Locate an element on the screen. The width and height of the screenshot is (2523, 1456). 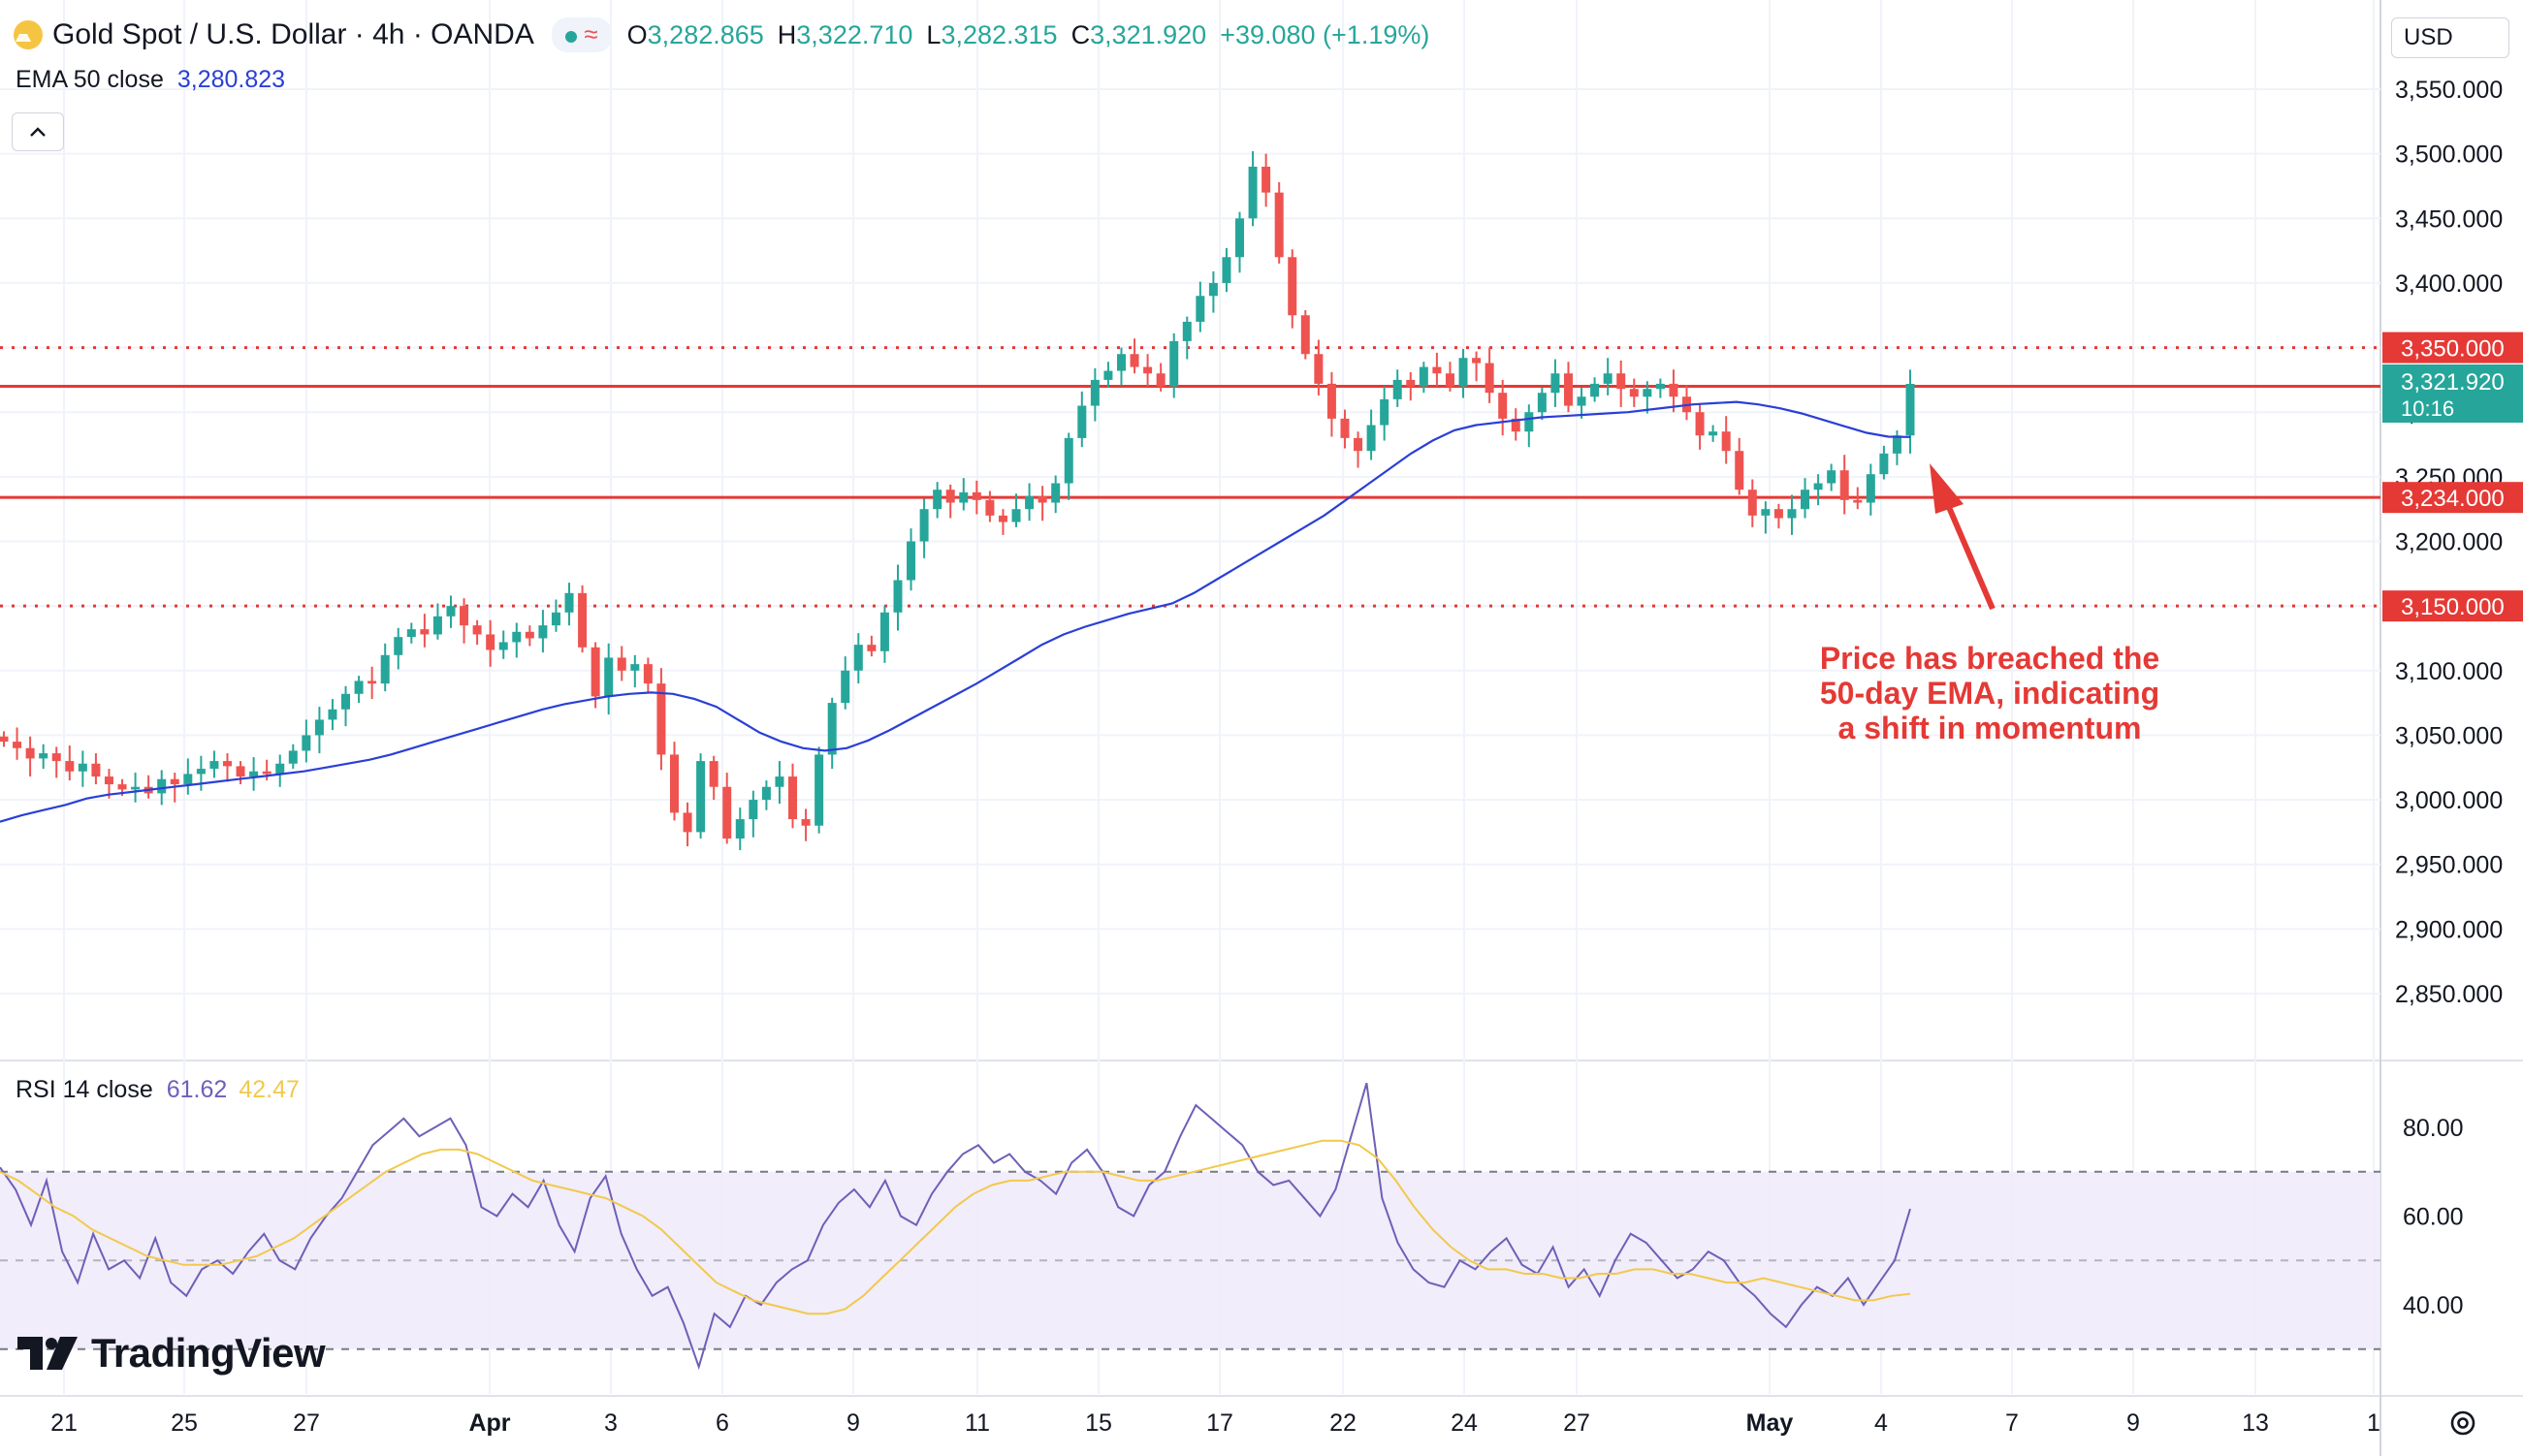
ema-legend: EMA 50 close 3,280.823 is located at coordinates (150, 80).